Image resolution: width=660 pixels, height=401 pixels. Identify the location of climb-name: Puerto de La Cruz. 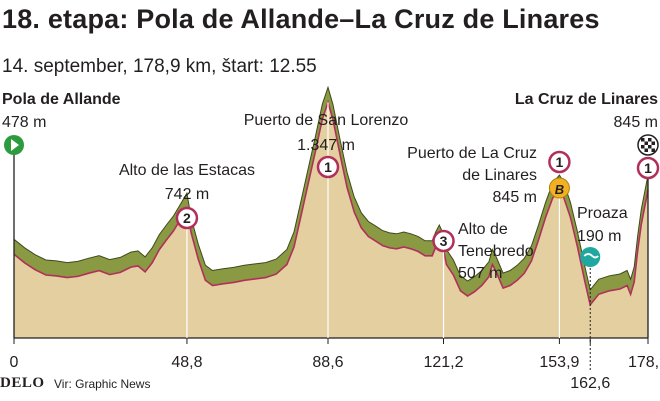
(472, 153).